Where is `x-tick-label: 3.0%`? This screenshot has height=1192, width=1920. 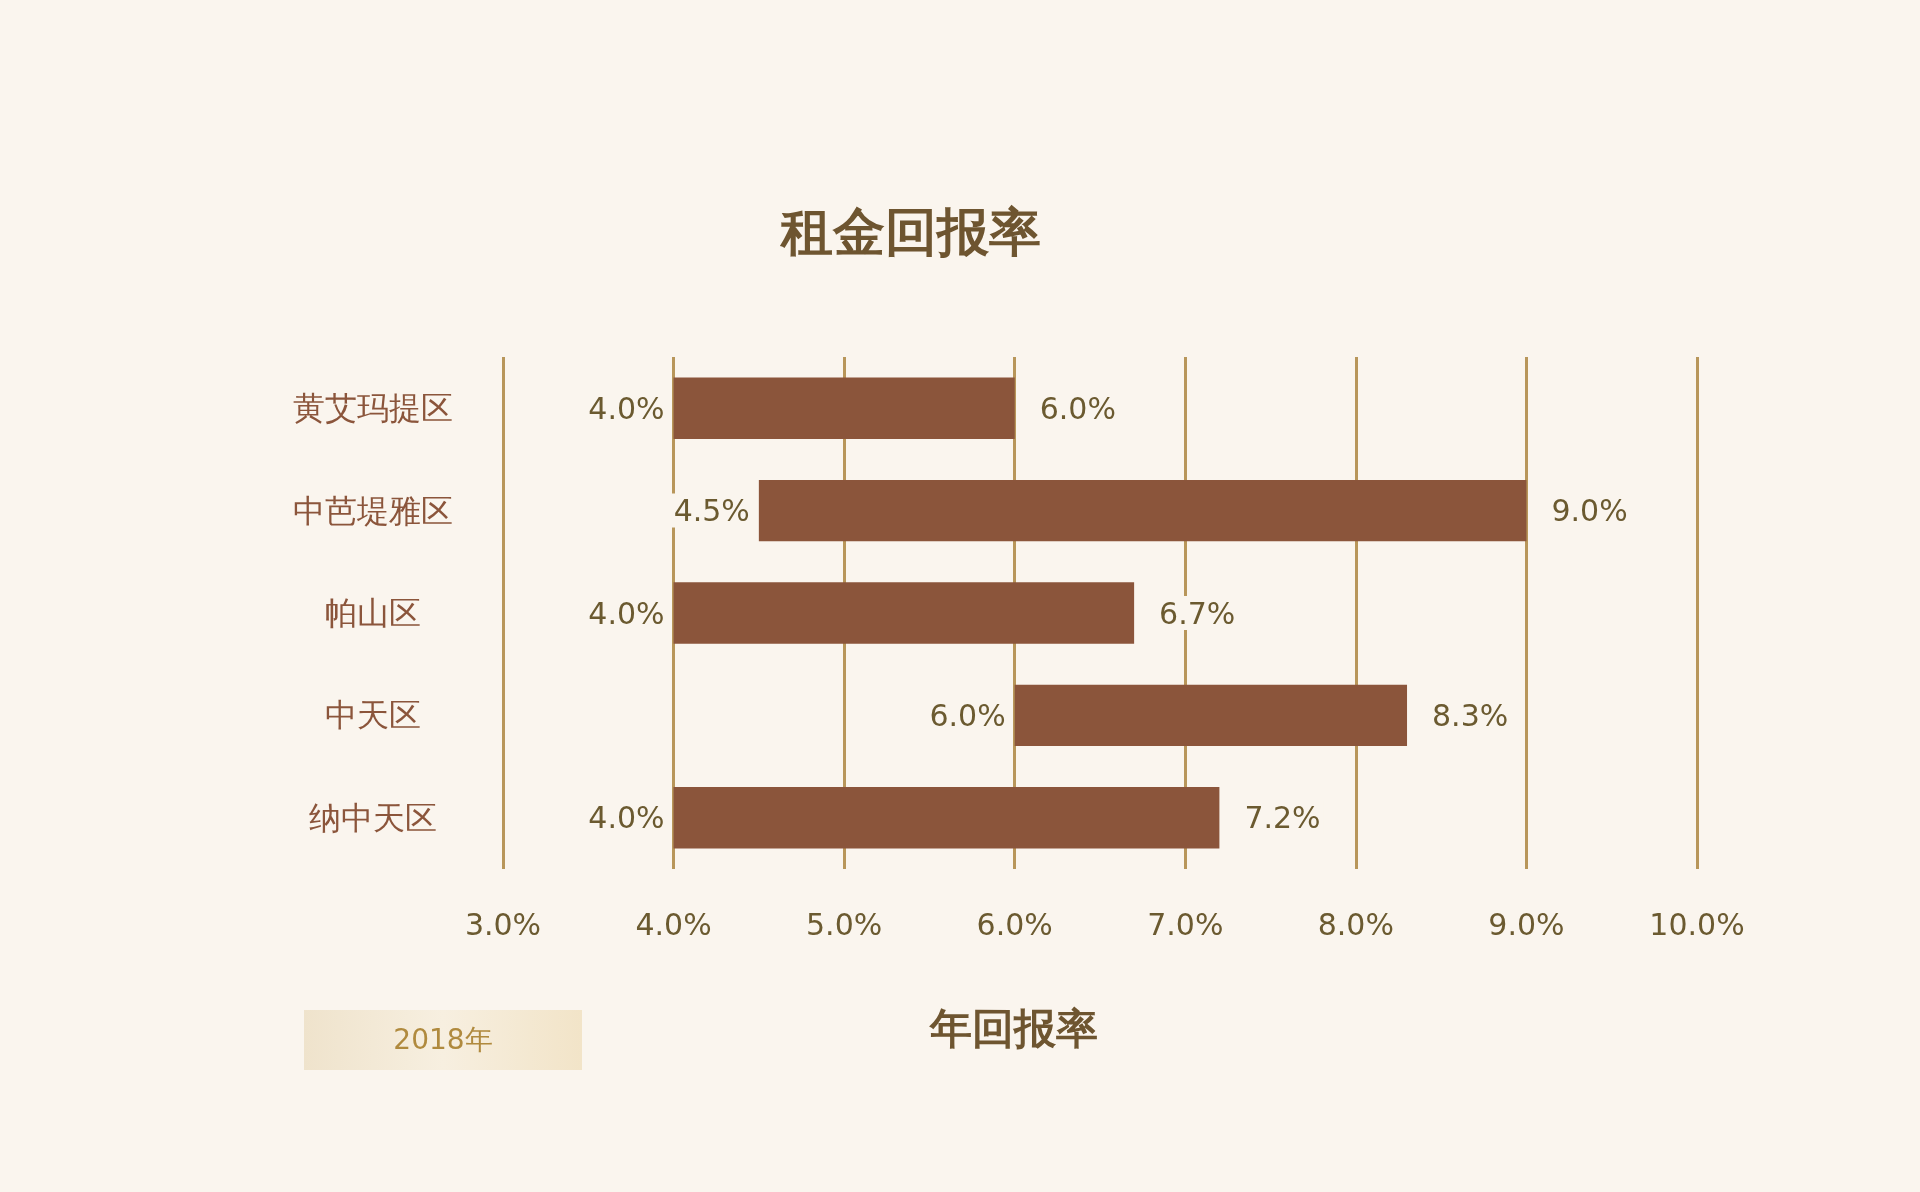 x-tick-label: 3.0% is located at coordinates (503, 924).